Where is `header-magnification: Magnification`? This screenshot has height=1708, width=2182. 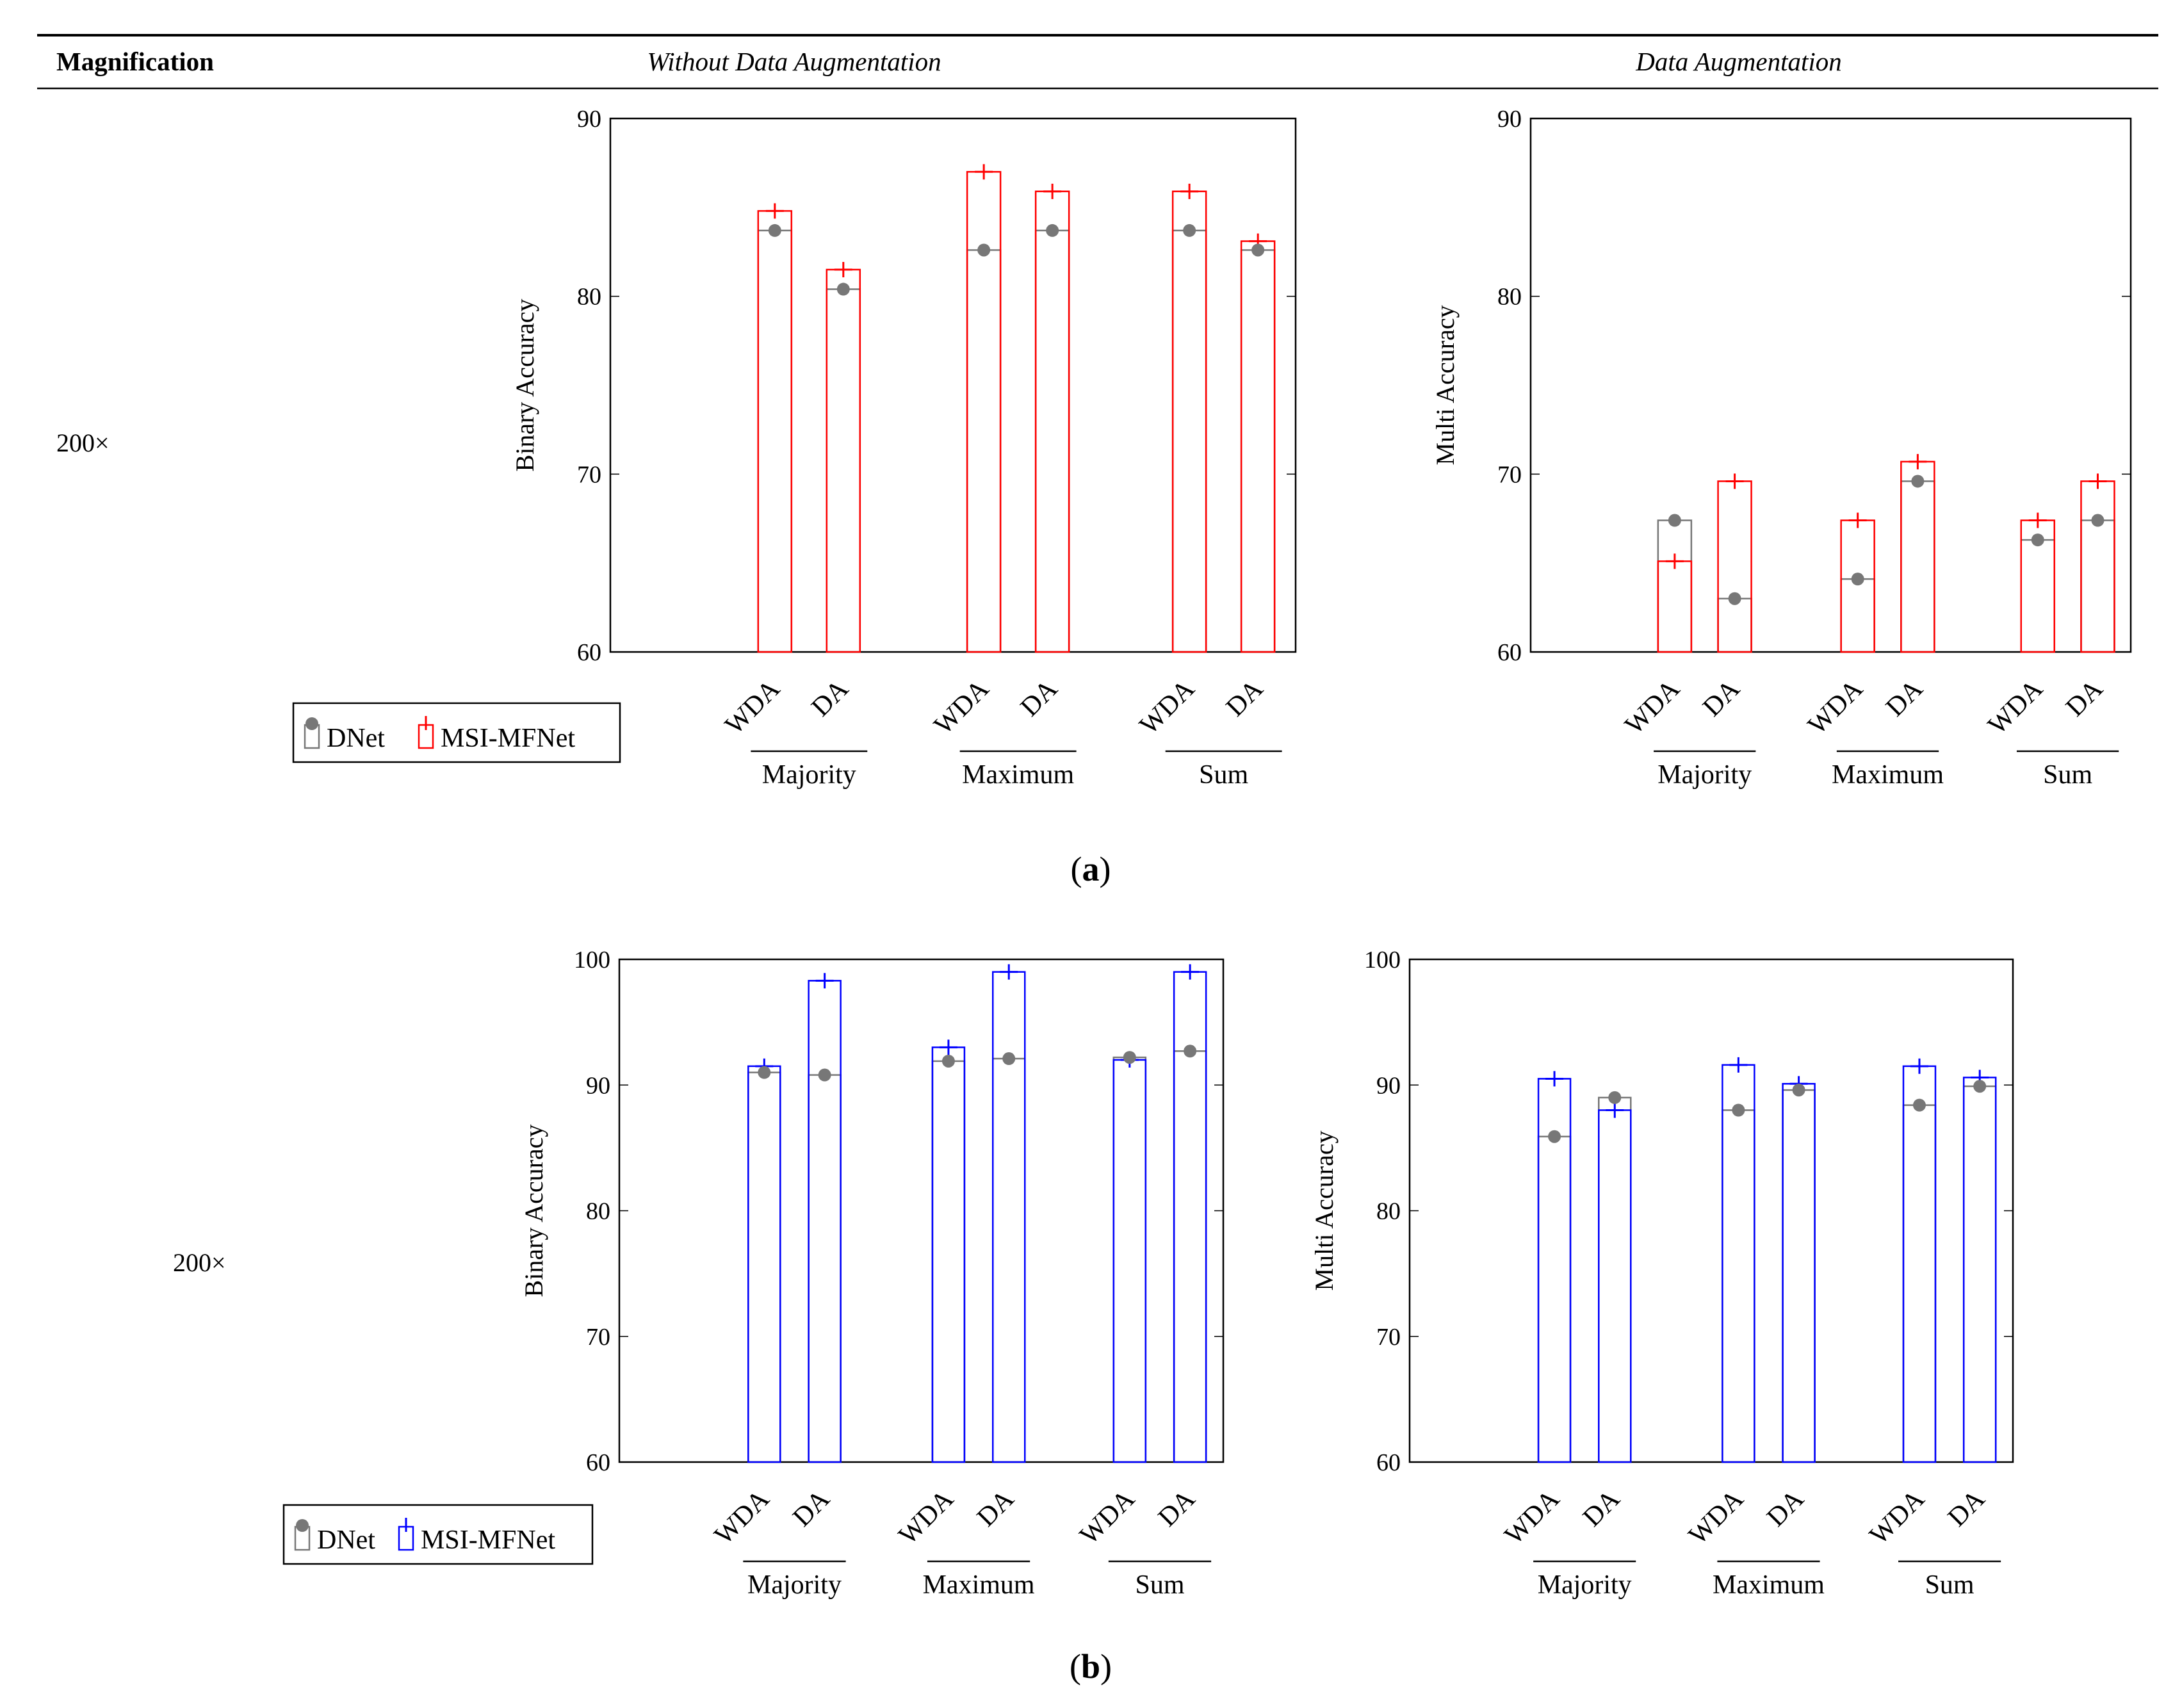 header-magnification: Magnification is located at coordinates (135, 61).